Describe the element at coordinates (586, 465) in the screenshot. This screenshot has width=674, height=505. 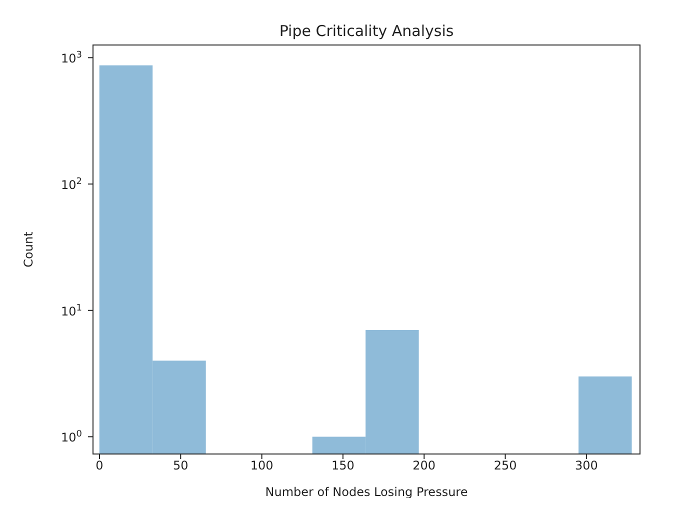
I see `x-tick-label: 300` at that location.